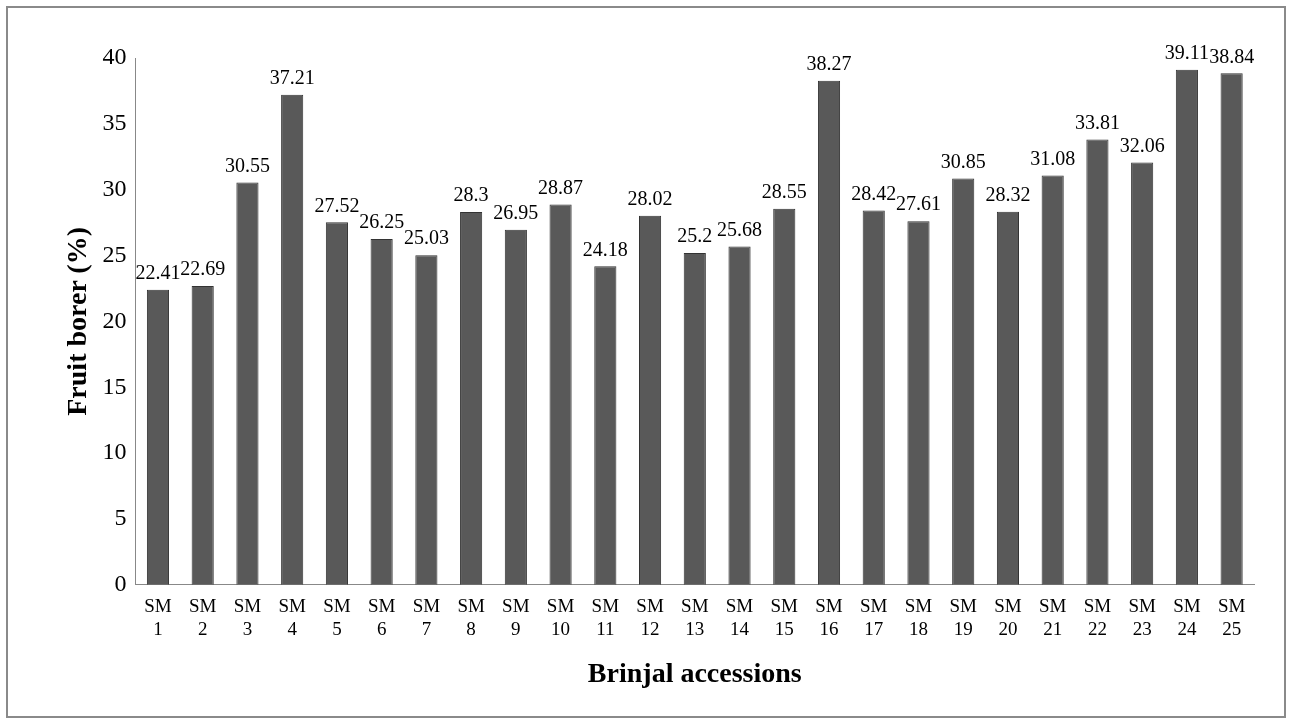 Image resolution: width=1294 pixels, height=727 pixels. What do you see at coordinates (829, 63) in the screenshot?
I see `data-label: 38.27` at bounding box center [829, 63].